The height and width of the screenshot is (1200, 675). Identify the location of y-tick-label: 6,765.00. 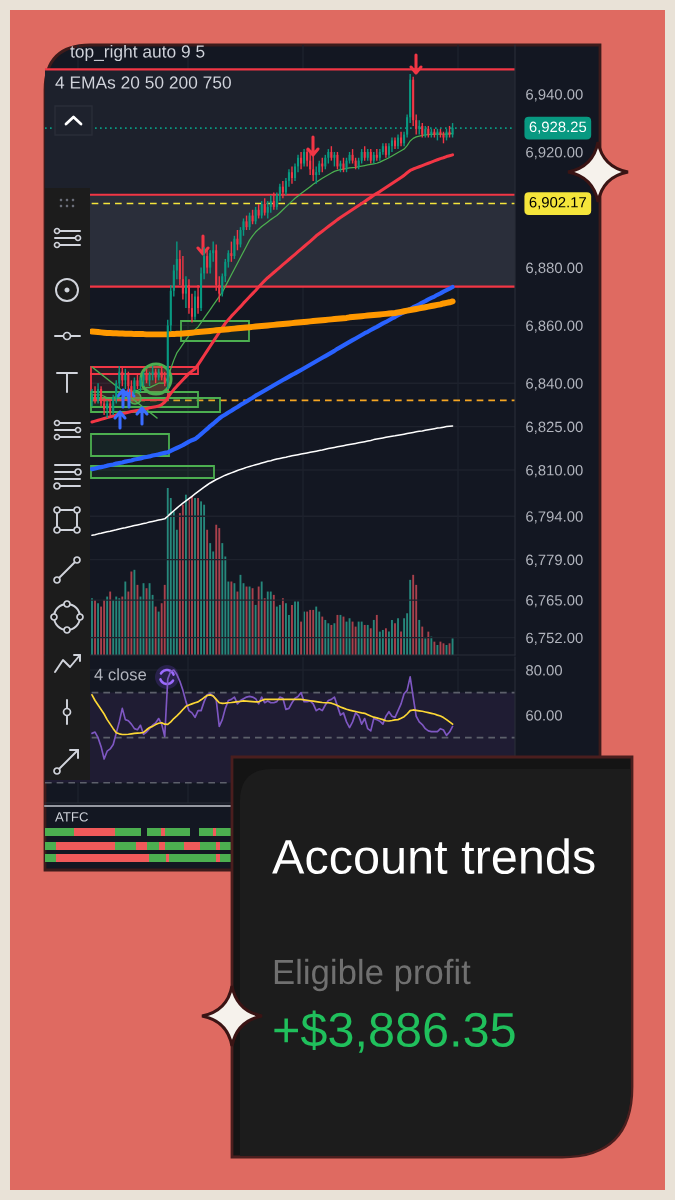
(554, 601).